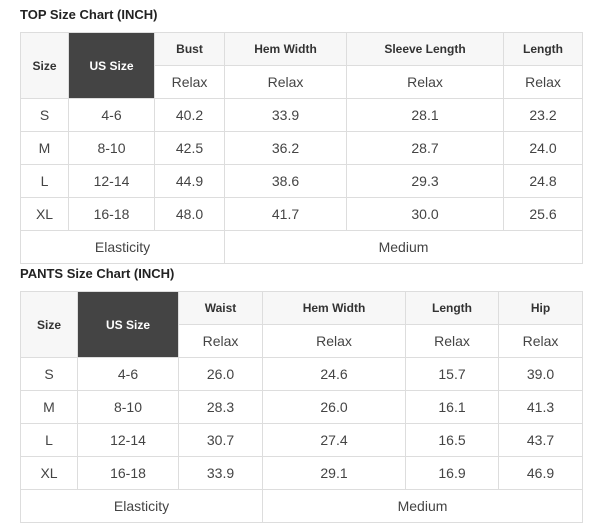 Image resolution: width=600 pixels, height=525 pixels. Describe the element at coordinates (334, 440) in the screenshot. I see `table-cell: 27.4` at that location.